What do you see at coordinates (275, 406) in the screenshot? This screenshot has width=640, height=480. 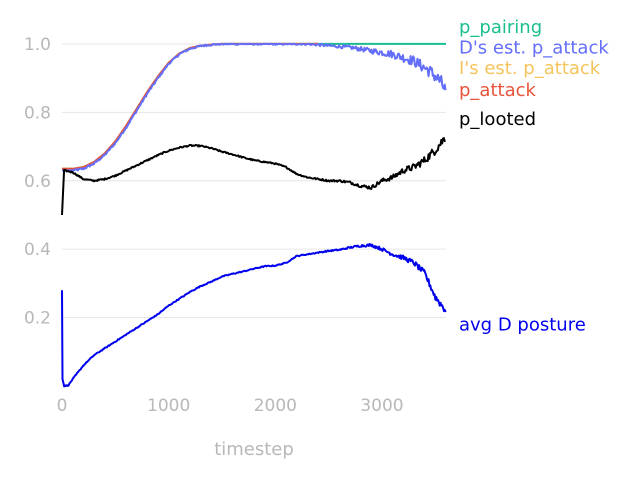 I see `x-tick-label: 2000` at bounding box center [275, 406].